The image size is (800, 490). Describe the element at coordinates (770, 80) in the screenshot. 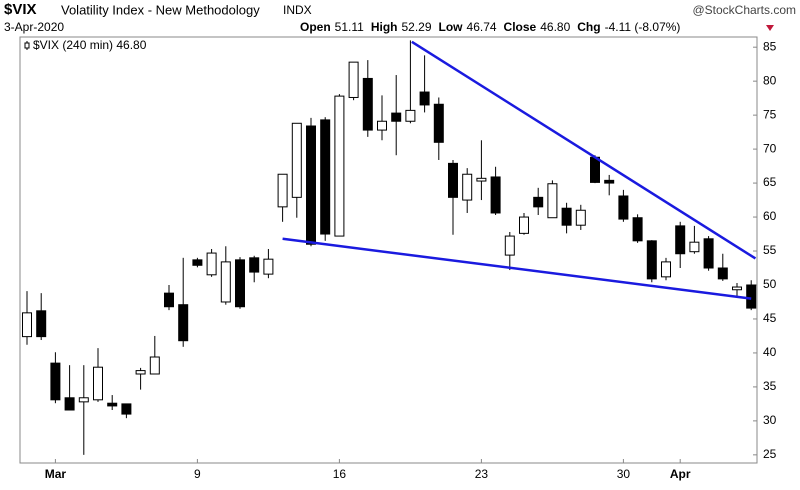

I see `y-tick-label: 80` at that location.